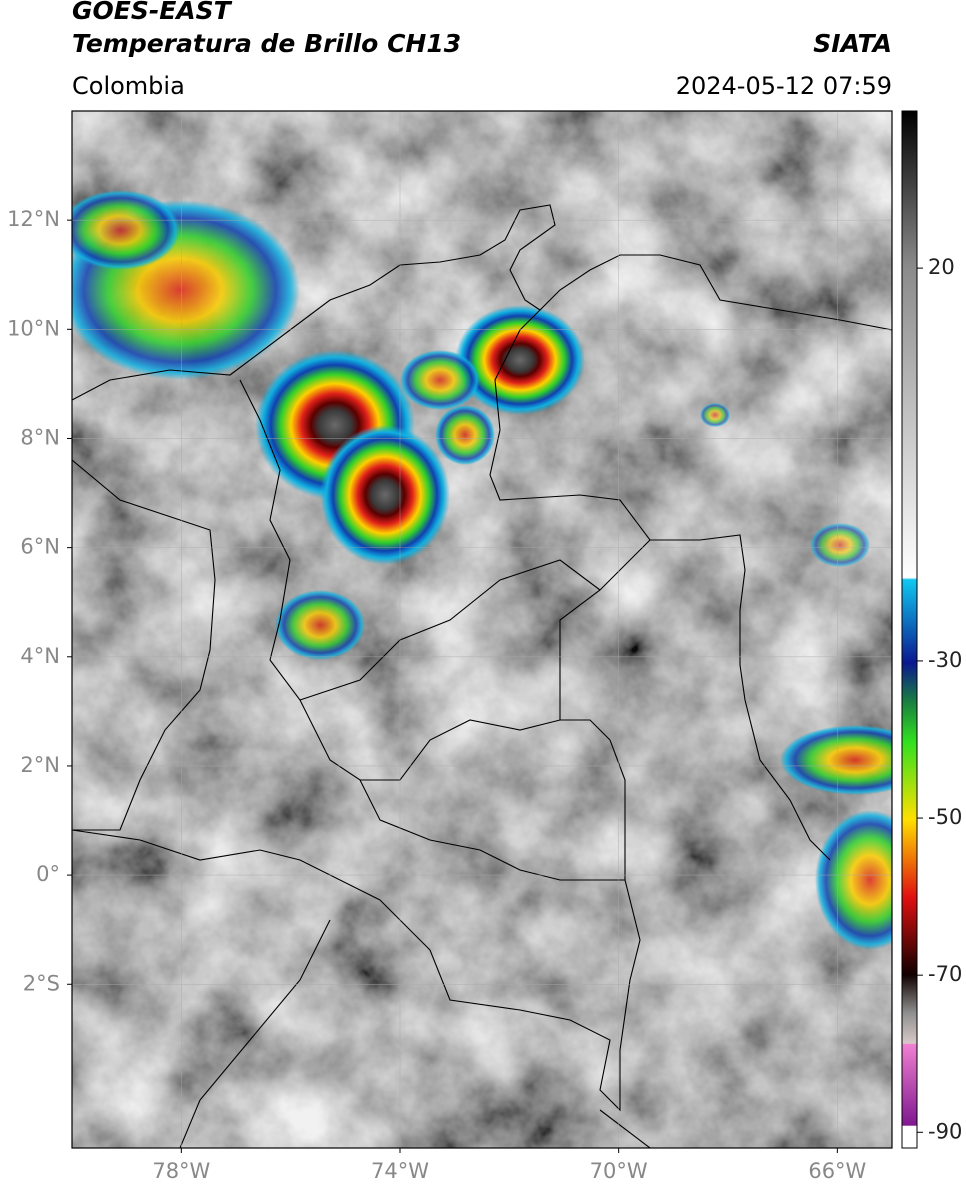 The width and height of the screenshot is (966, 1190). What do you see at coordinates (400, 1171) in the screenshot?
I see `x-tick-label: 74°W` at bounding box center [400, 1171].